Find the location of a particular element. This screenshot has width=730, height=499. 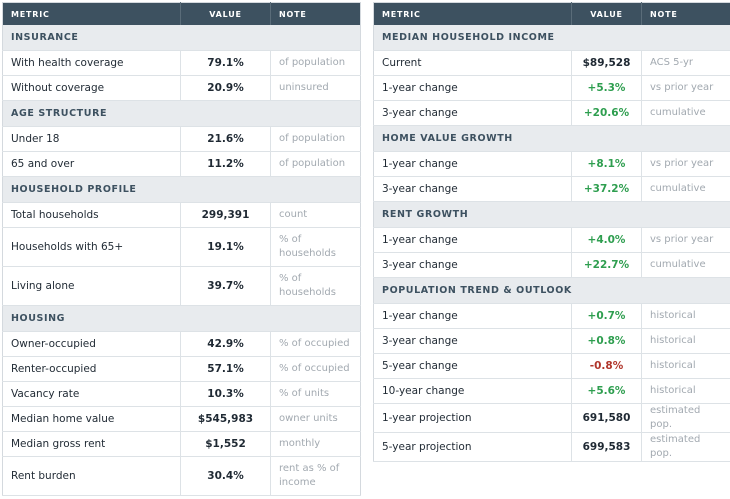

table-row: 10-year change +5.6% historical is located at coordinates (551, 391).